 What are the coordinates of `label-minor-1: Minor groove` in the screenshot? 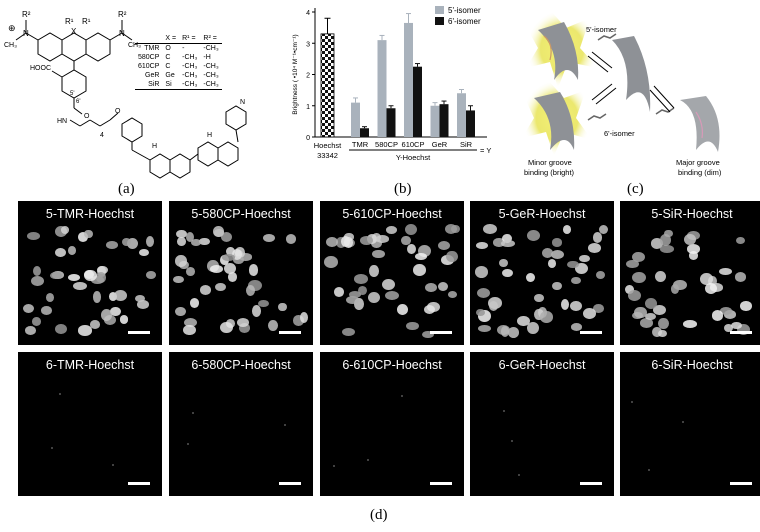 It's located at (550, 162).